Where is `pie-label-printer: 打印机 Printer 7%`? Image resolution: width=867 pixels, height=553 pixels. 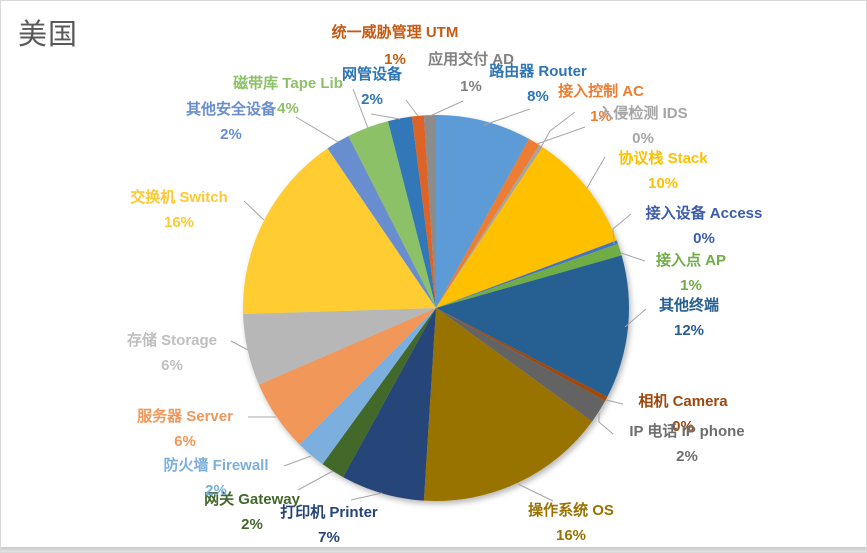
pie-label-printer: 打印机 Printer 7% is located at coordinates (329, 525).